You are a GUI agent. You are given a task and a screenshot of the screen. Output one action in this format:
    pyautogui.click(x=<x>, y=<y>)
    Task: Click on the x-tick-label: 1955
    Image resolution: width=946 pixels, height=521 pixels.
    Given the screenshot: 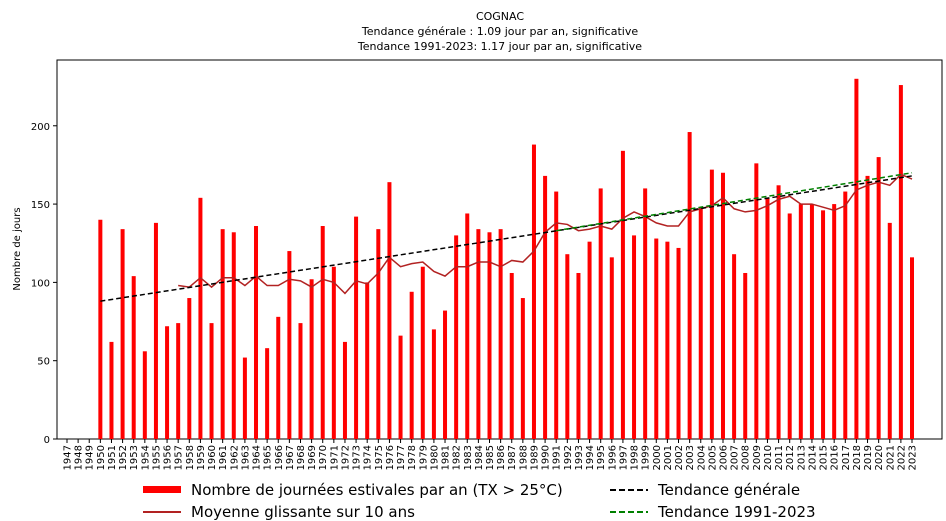 What is the action you would take?
    pyautogui.click(x=156, y=457)
    